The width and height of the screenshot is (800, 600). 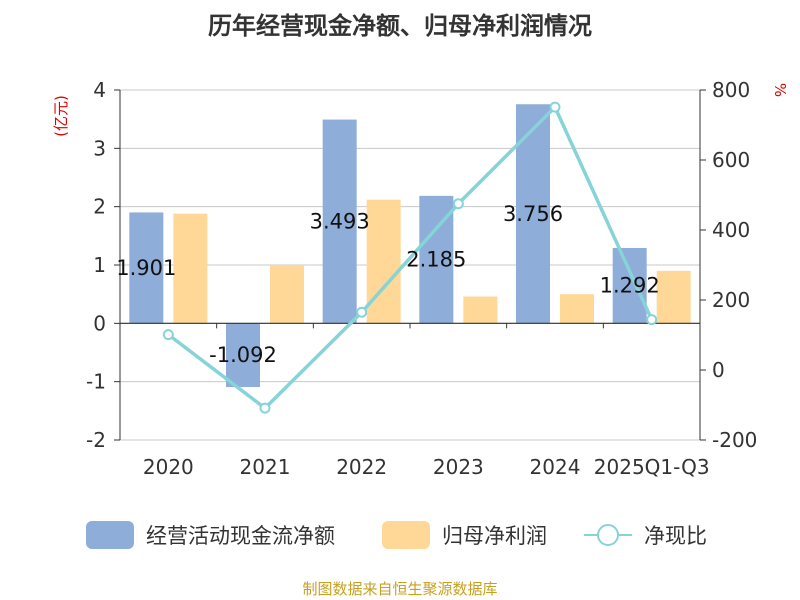 What do you see at coordinates (718, 370) in the screenshot?
I see `right-tick-label: 0` at bounding box center [718, 370].